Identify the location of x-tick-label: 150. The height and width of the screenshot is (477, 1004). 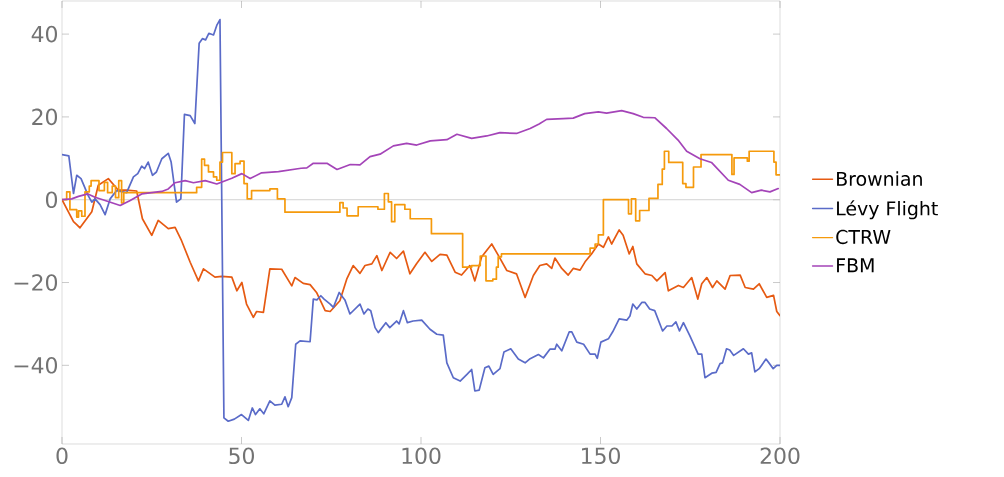
(601, 456).